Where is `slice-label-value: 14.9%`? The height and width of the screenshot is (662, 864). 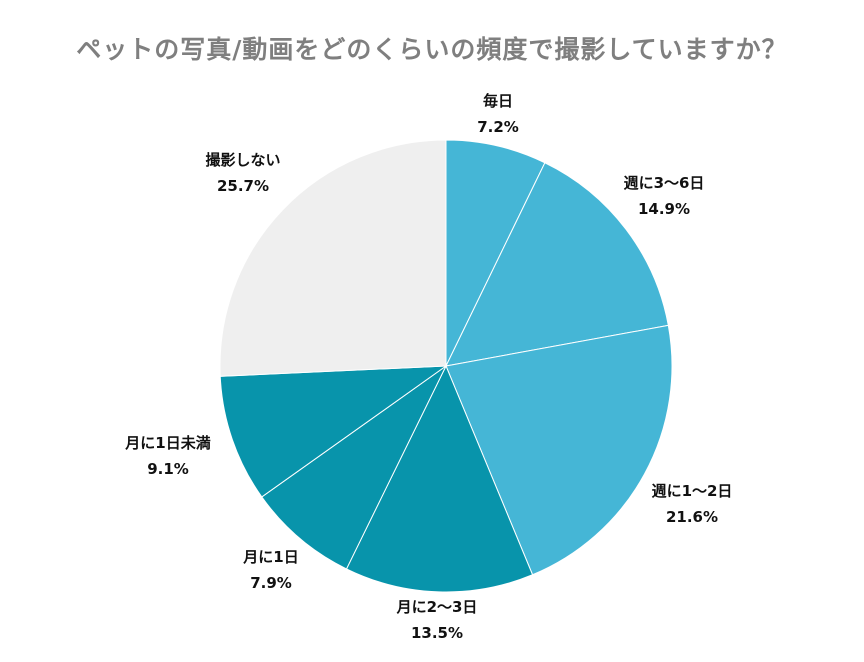 slice-label-value: 14.9% is located at coordinates (664, 209).